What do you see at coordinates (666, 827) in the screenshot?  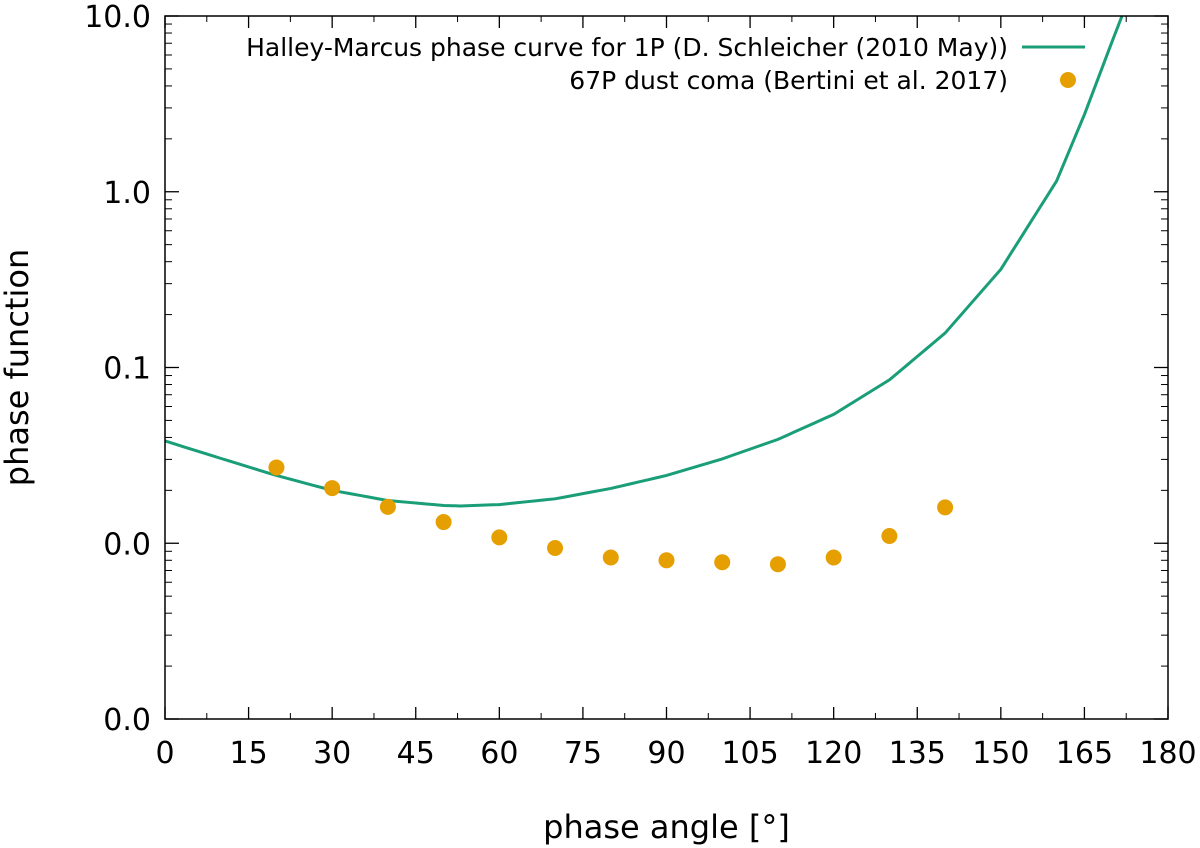 I see `x-axis-title: phase angle [°]` at bounding box center [666, 827].